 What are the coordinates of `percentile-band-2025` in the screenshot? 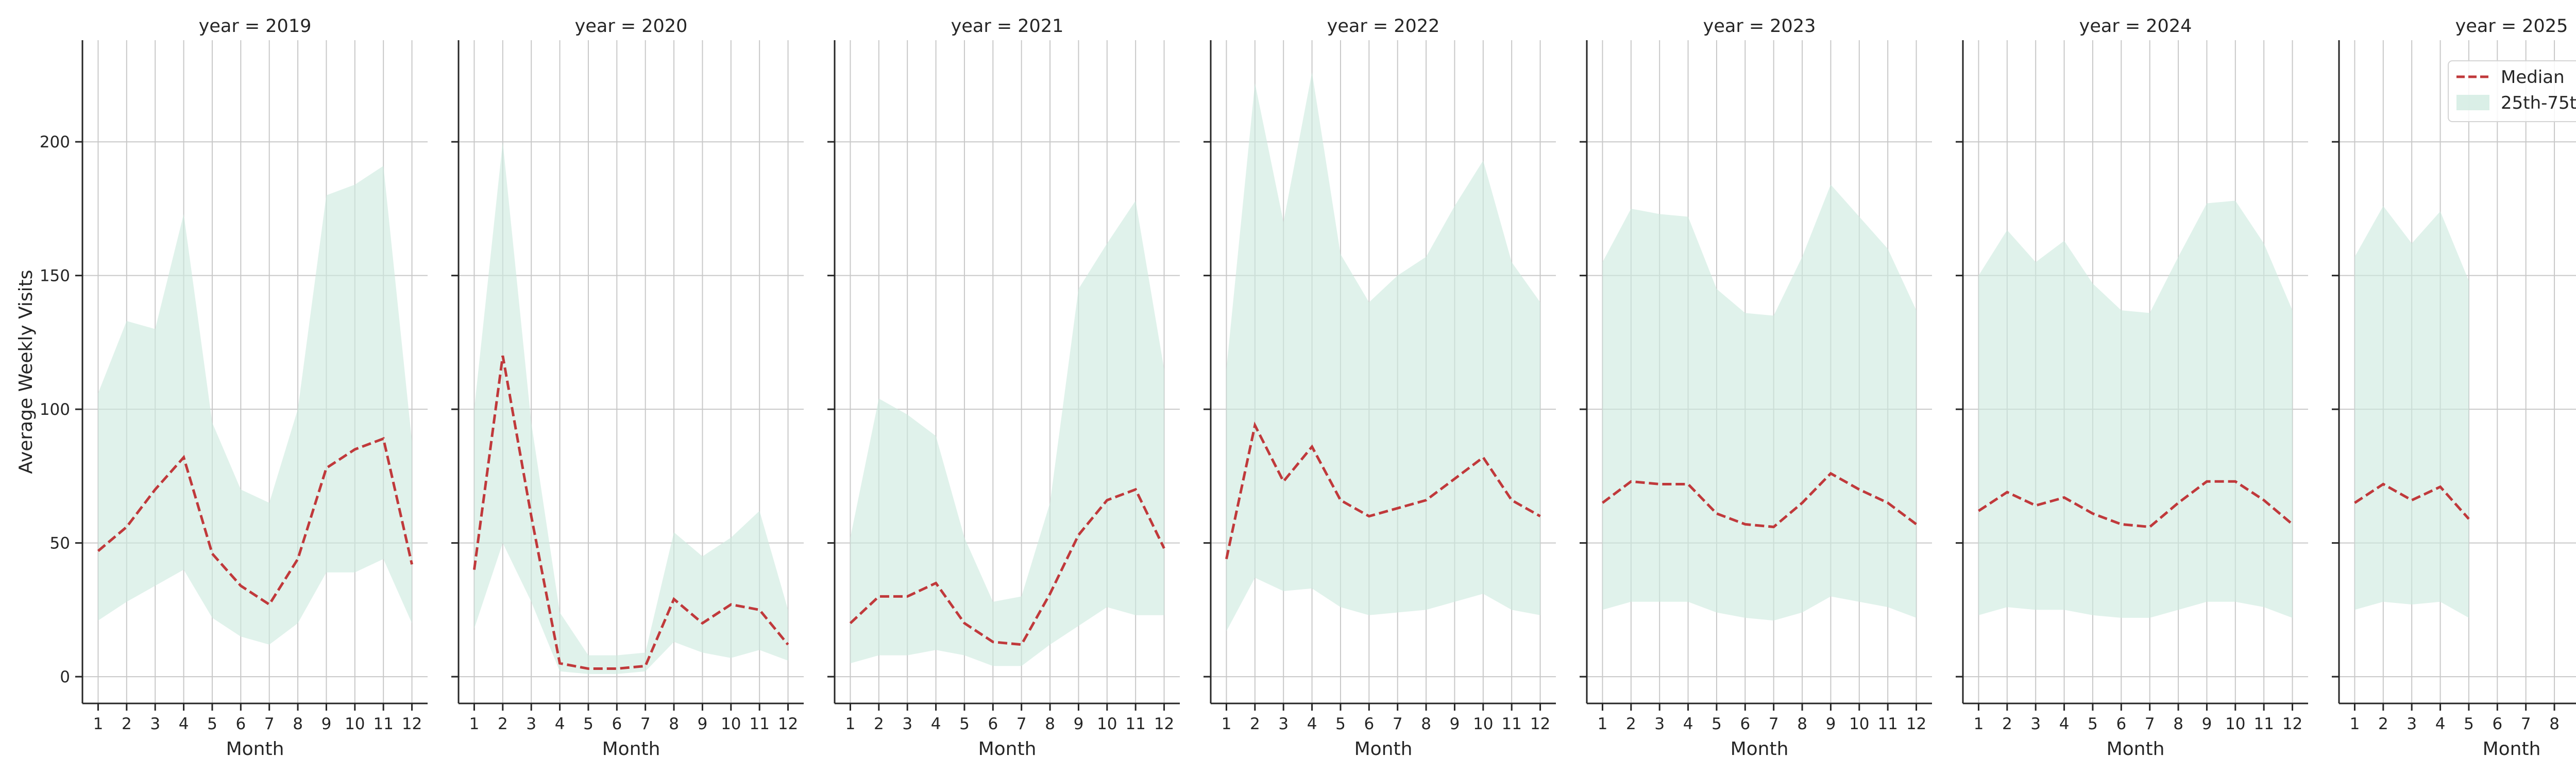 It's located at (2411, 412).